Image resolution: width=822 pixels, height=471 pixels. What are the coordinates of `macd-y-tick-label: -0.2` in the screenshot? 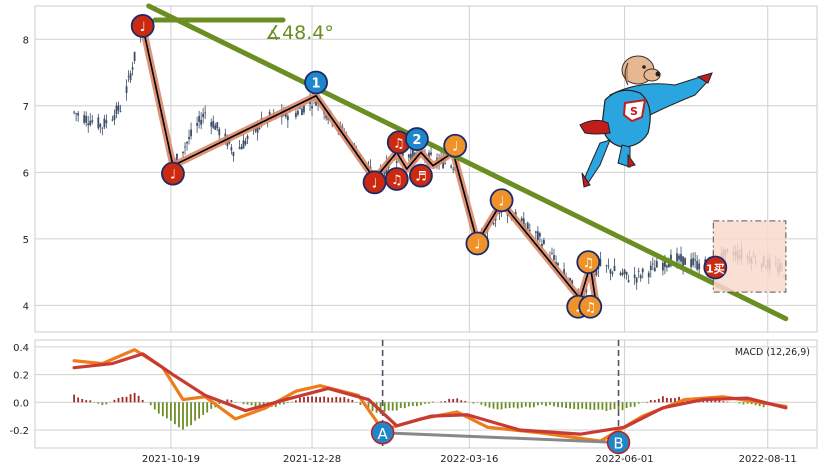 It's located at (19, 431).